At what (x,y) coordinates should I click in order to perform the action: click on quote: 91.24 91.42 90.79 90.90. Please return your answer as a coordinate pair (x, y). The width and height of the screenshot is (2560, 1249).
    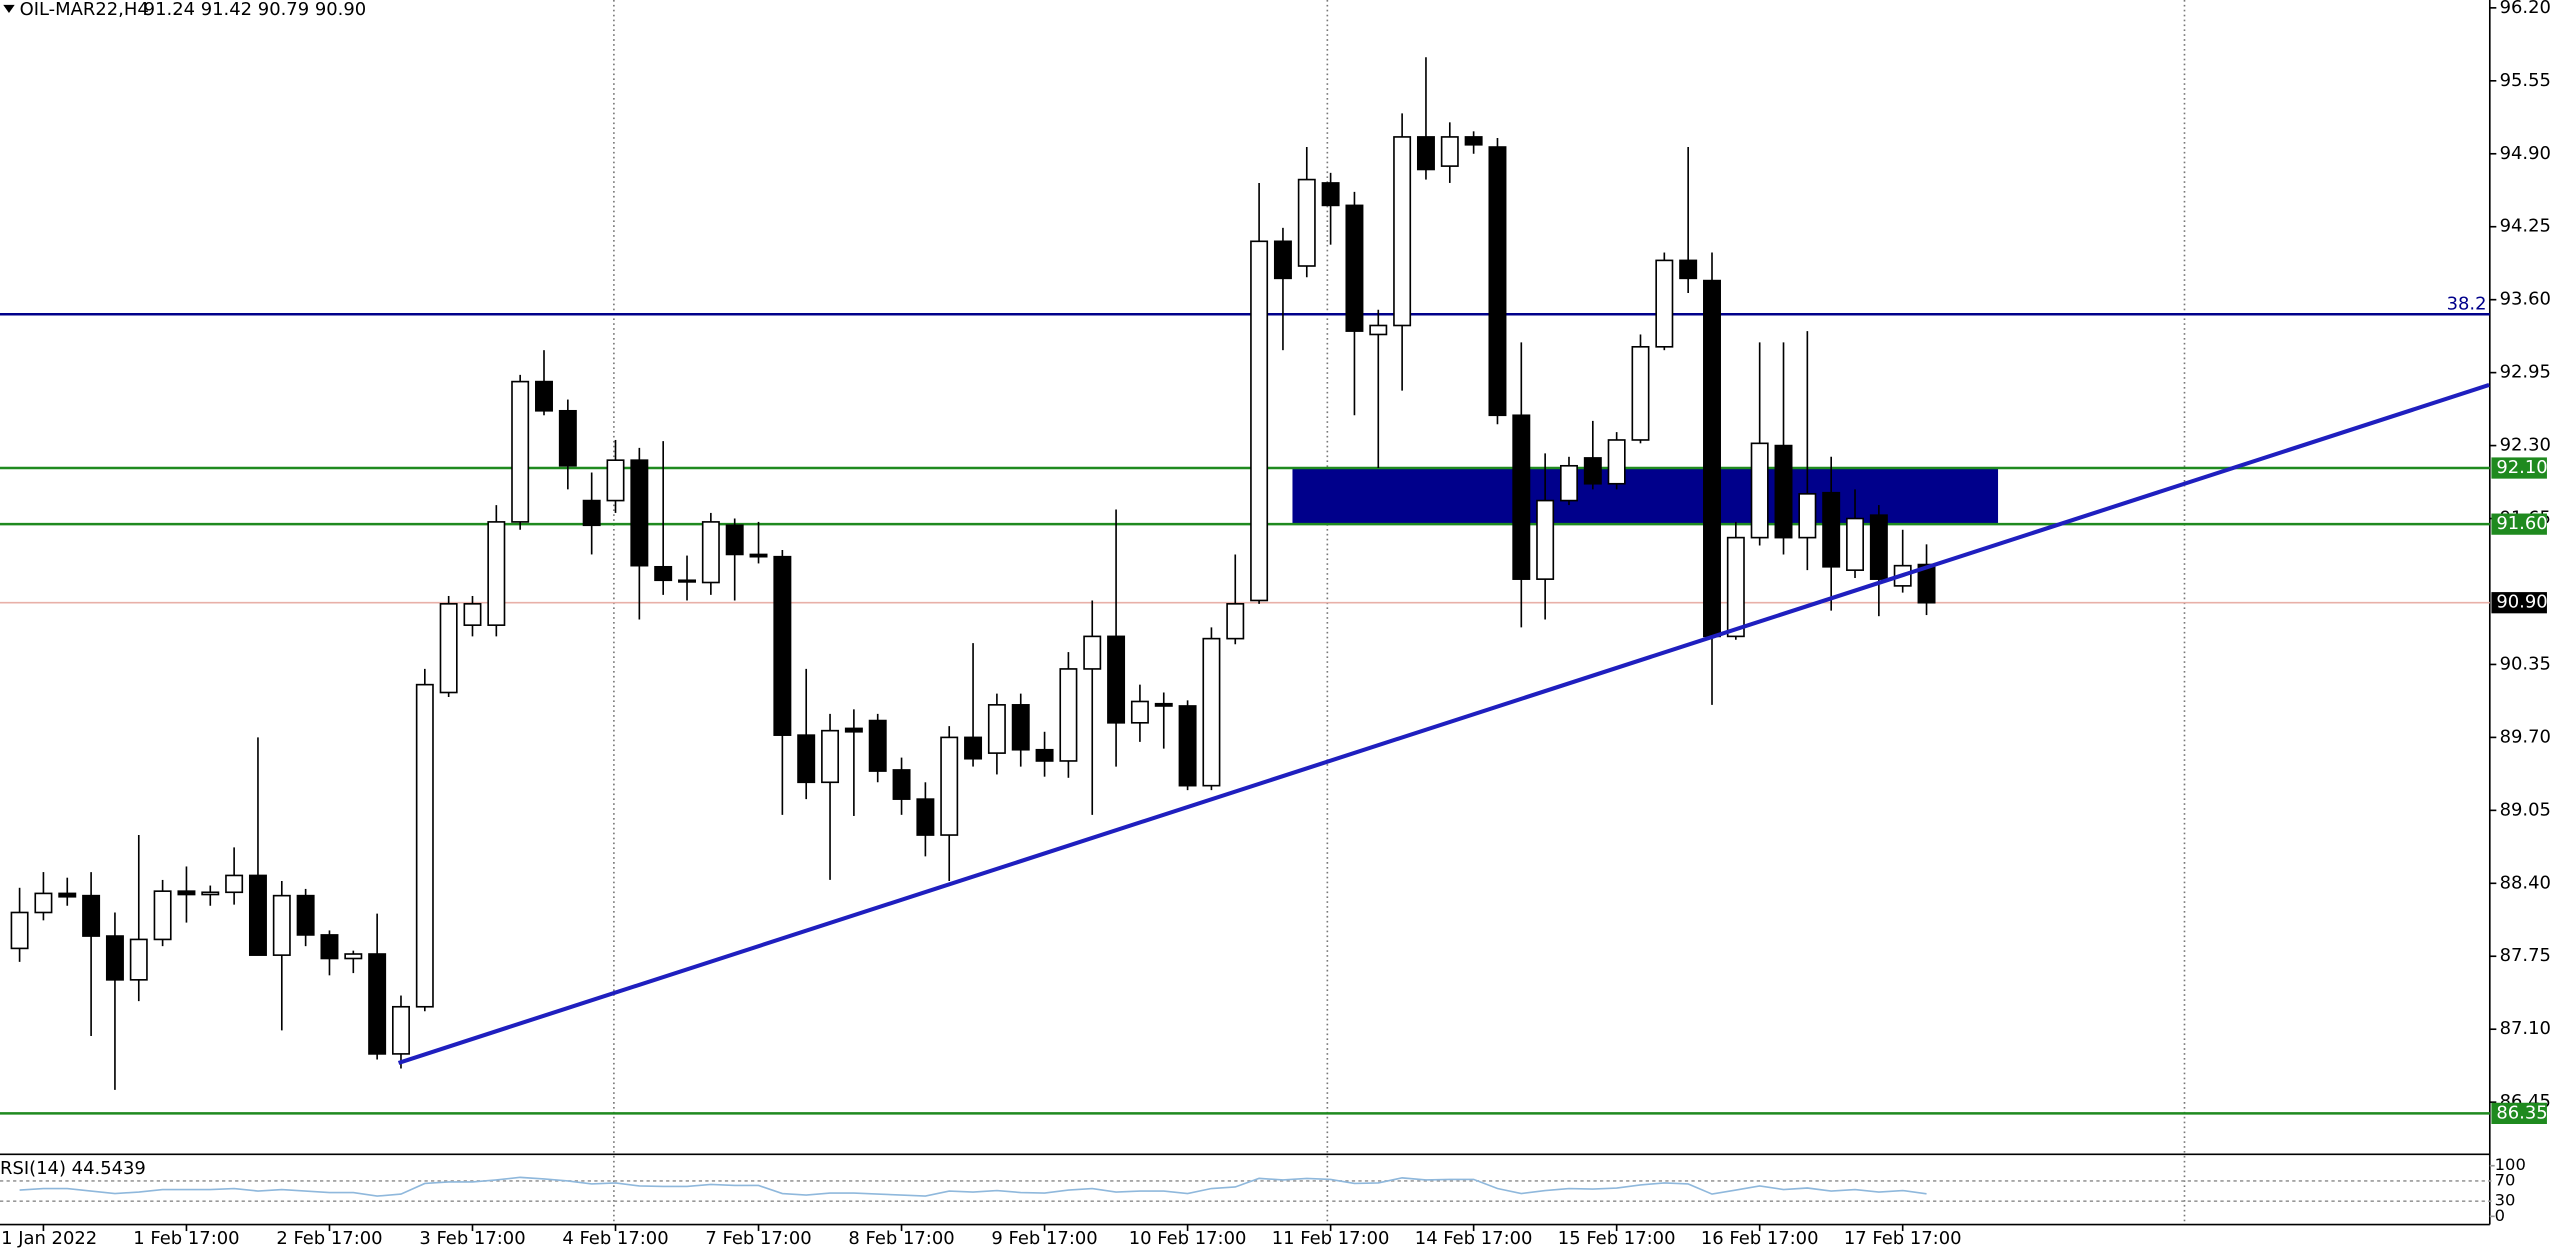
    Looking at the image, I should click on (255, 10).